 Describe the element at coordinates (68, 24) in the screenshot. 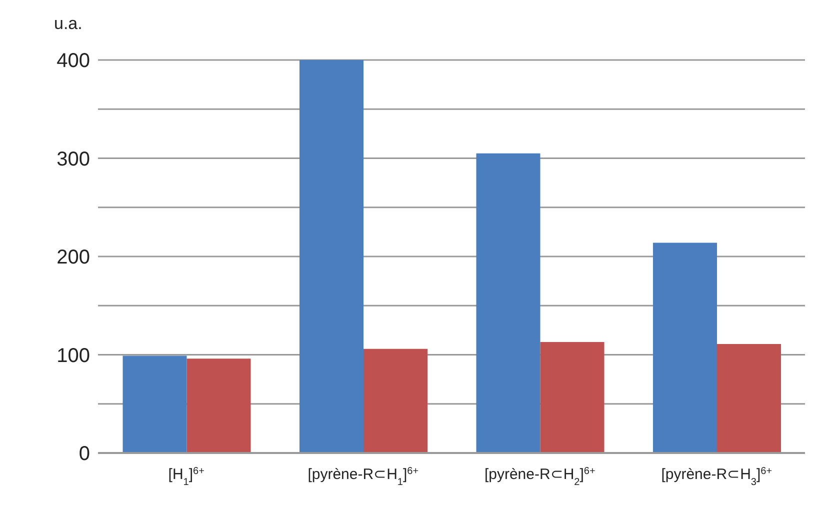

I see `y-axis-title: u.a.` at that location.